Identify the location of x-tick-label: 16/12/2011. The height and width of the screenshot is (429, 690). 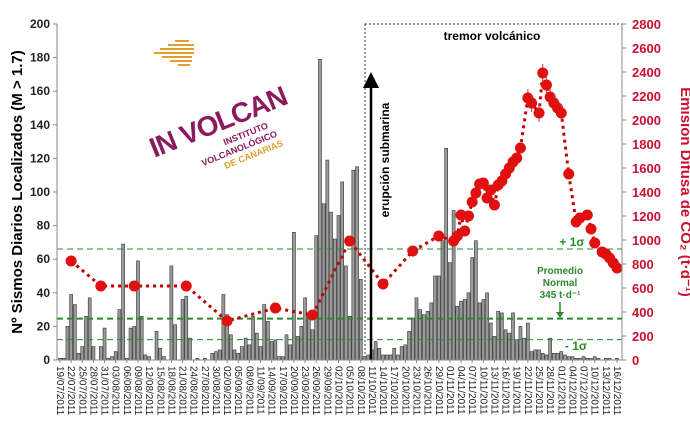
(616, 391).